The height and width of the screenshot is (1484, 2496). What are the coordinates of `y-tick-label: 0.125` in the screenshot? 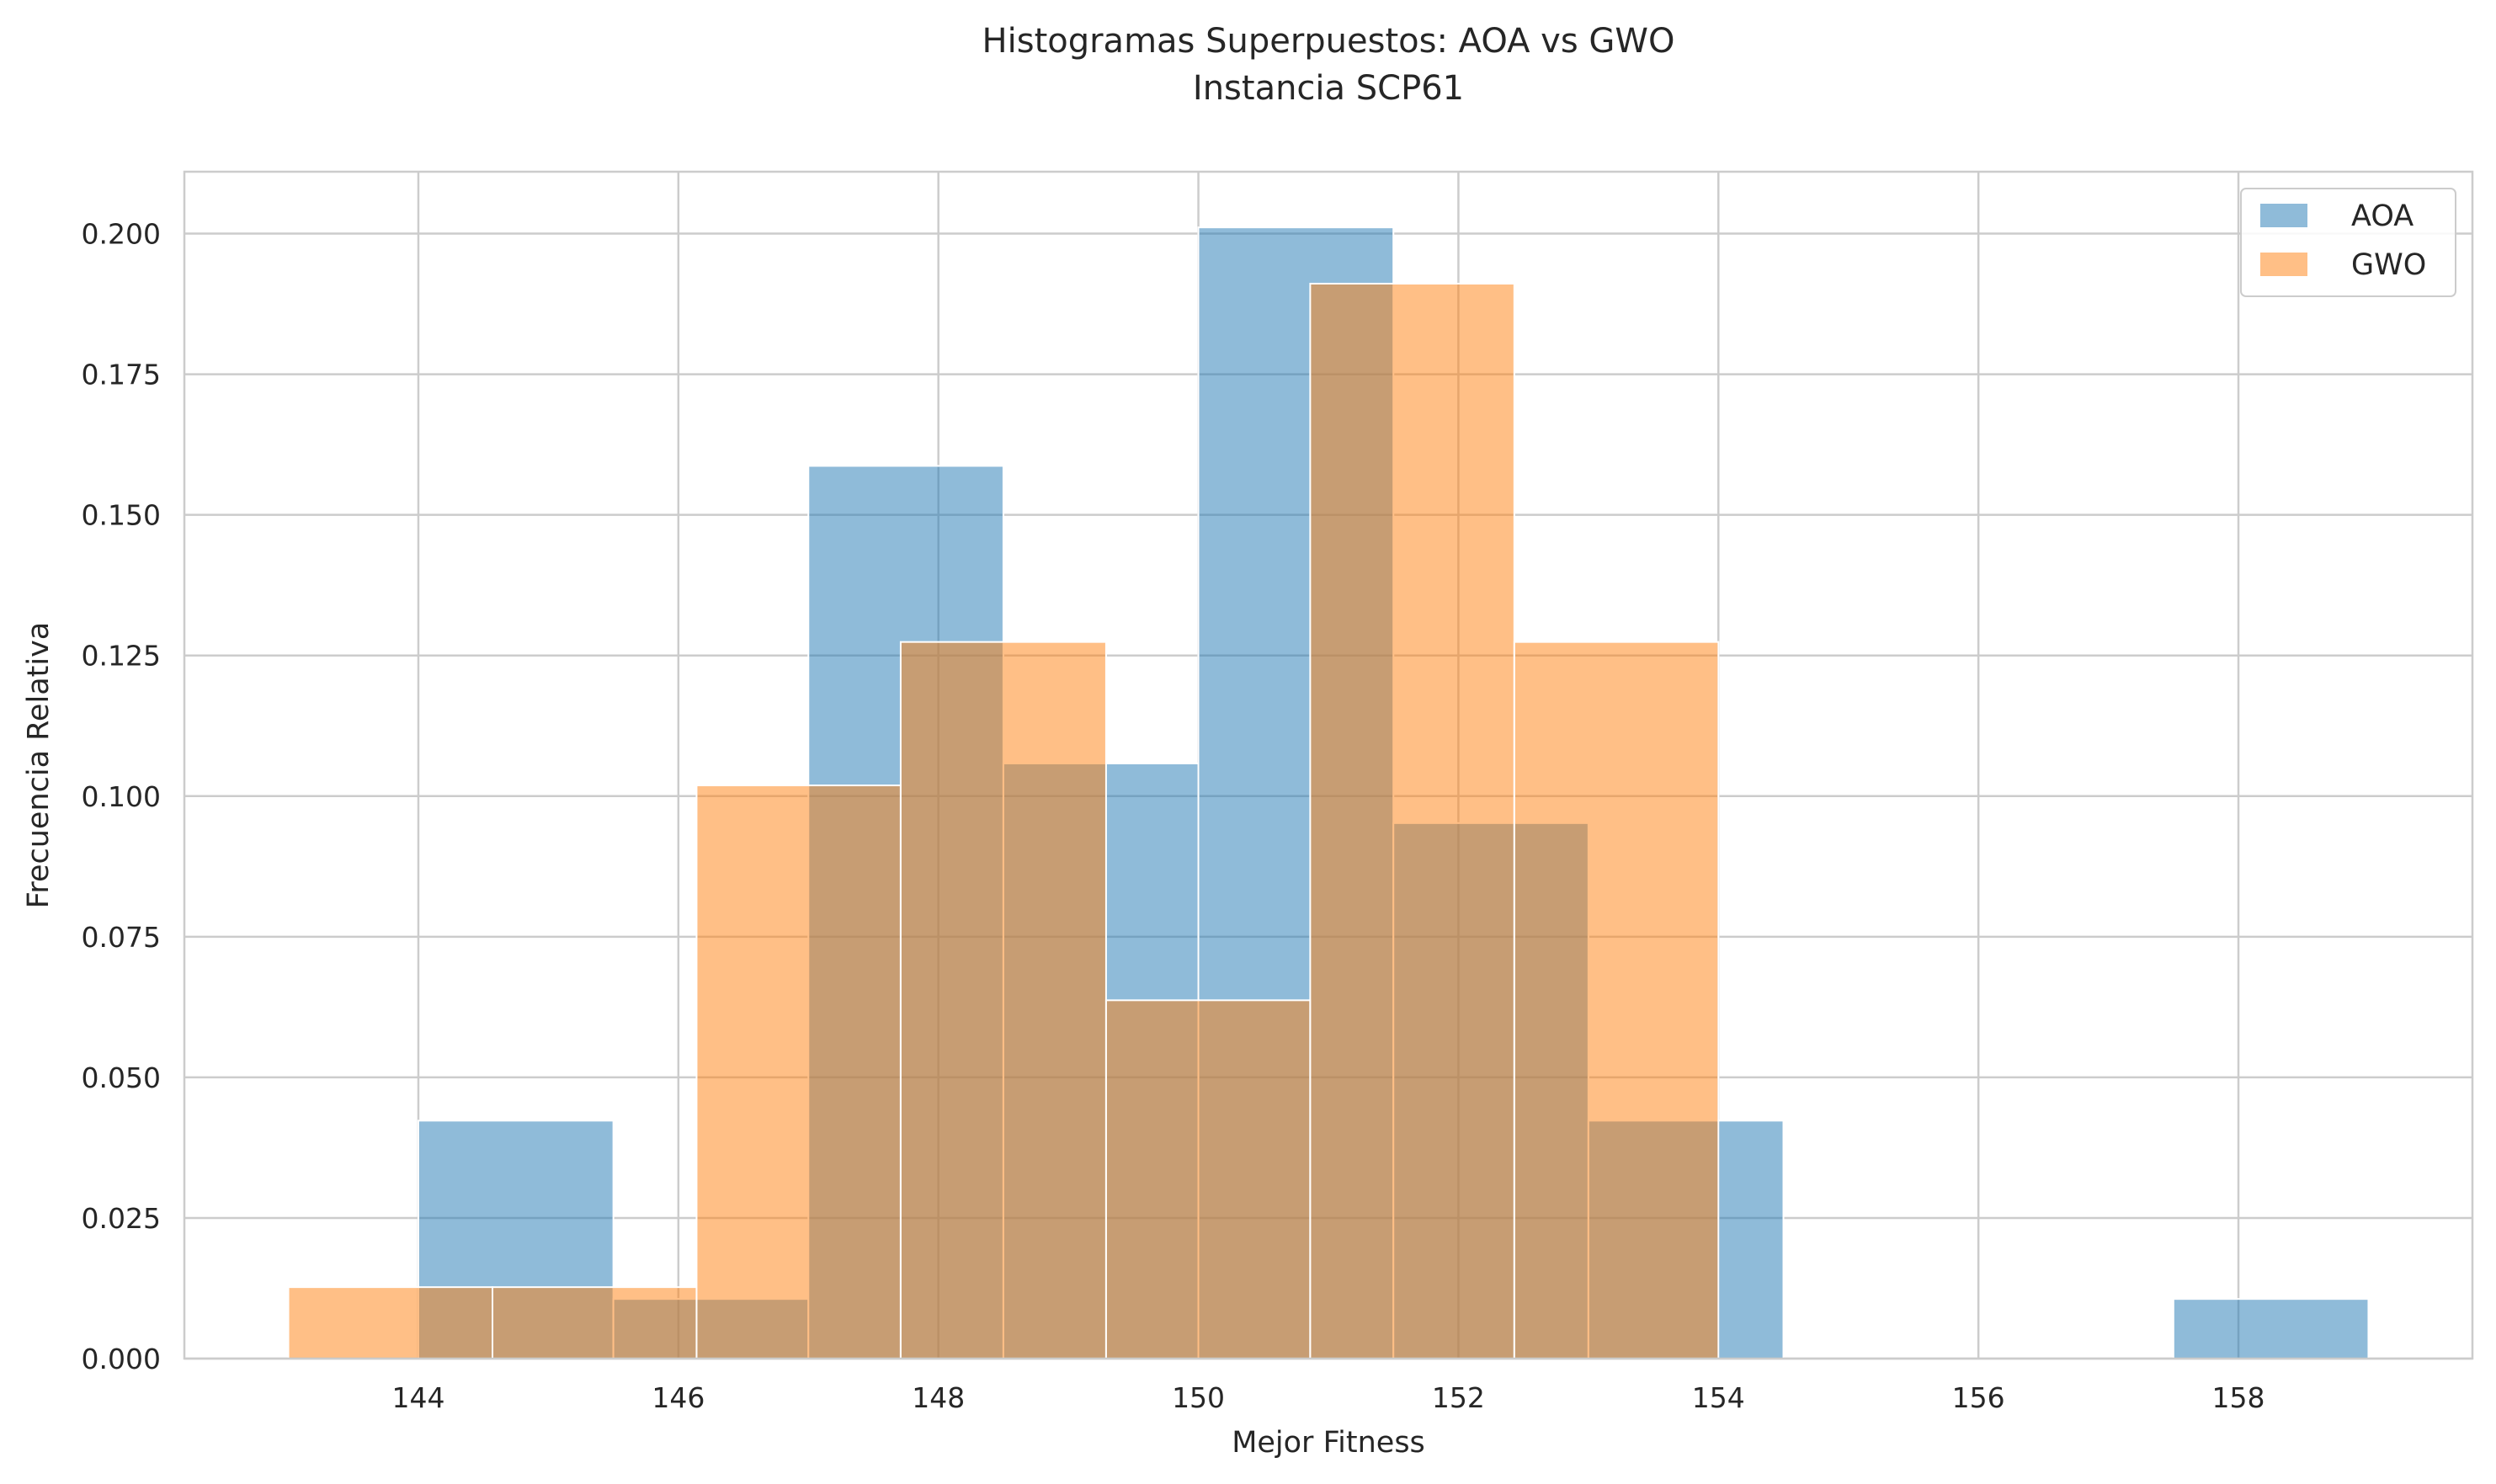 It's located at (122, 656).